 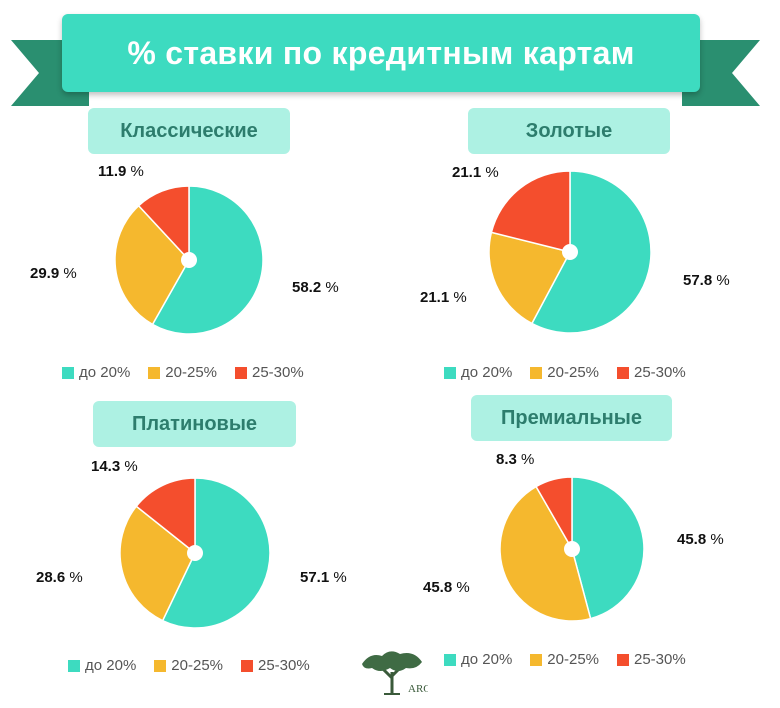 What do you see at coordinates (700, 539) in the screenshot?
I see `pct-label-premium-0: 45.8 %` at bounding box center [700, 539].